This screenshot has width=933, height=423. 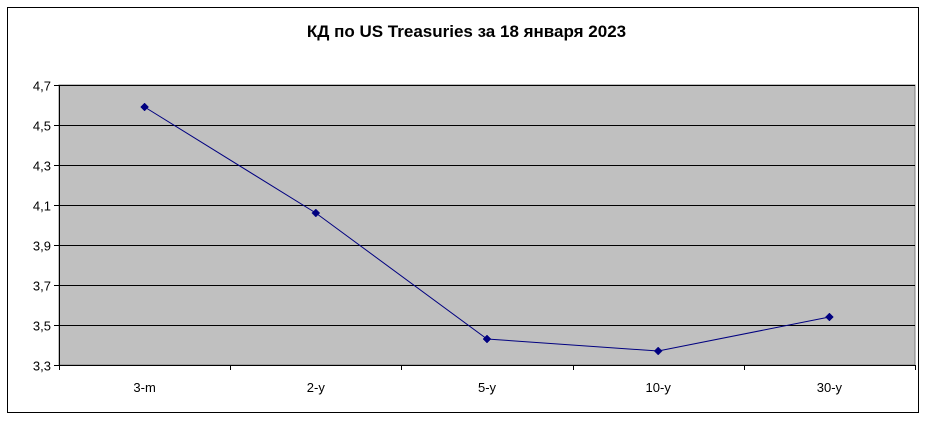 I want to click on x-tick-label: 30-y, so click(x=830, y=387).